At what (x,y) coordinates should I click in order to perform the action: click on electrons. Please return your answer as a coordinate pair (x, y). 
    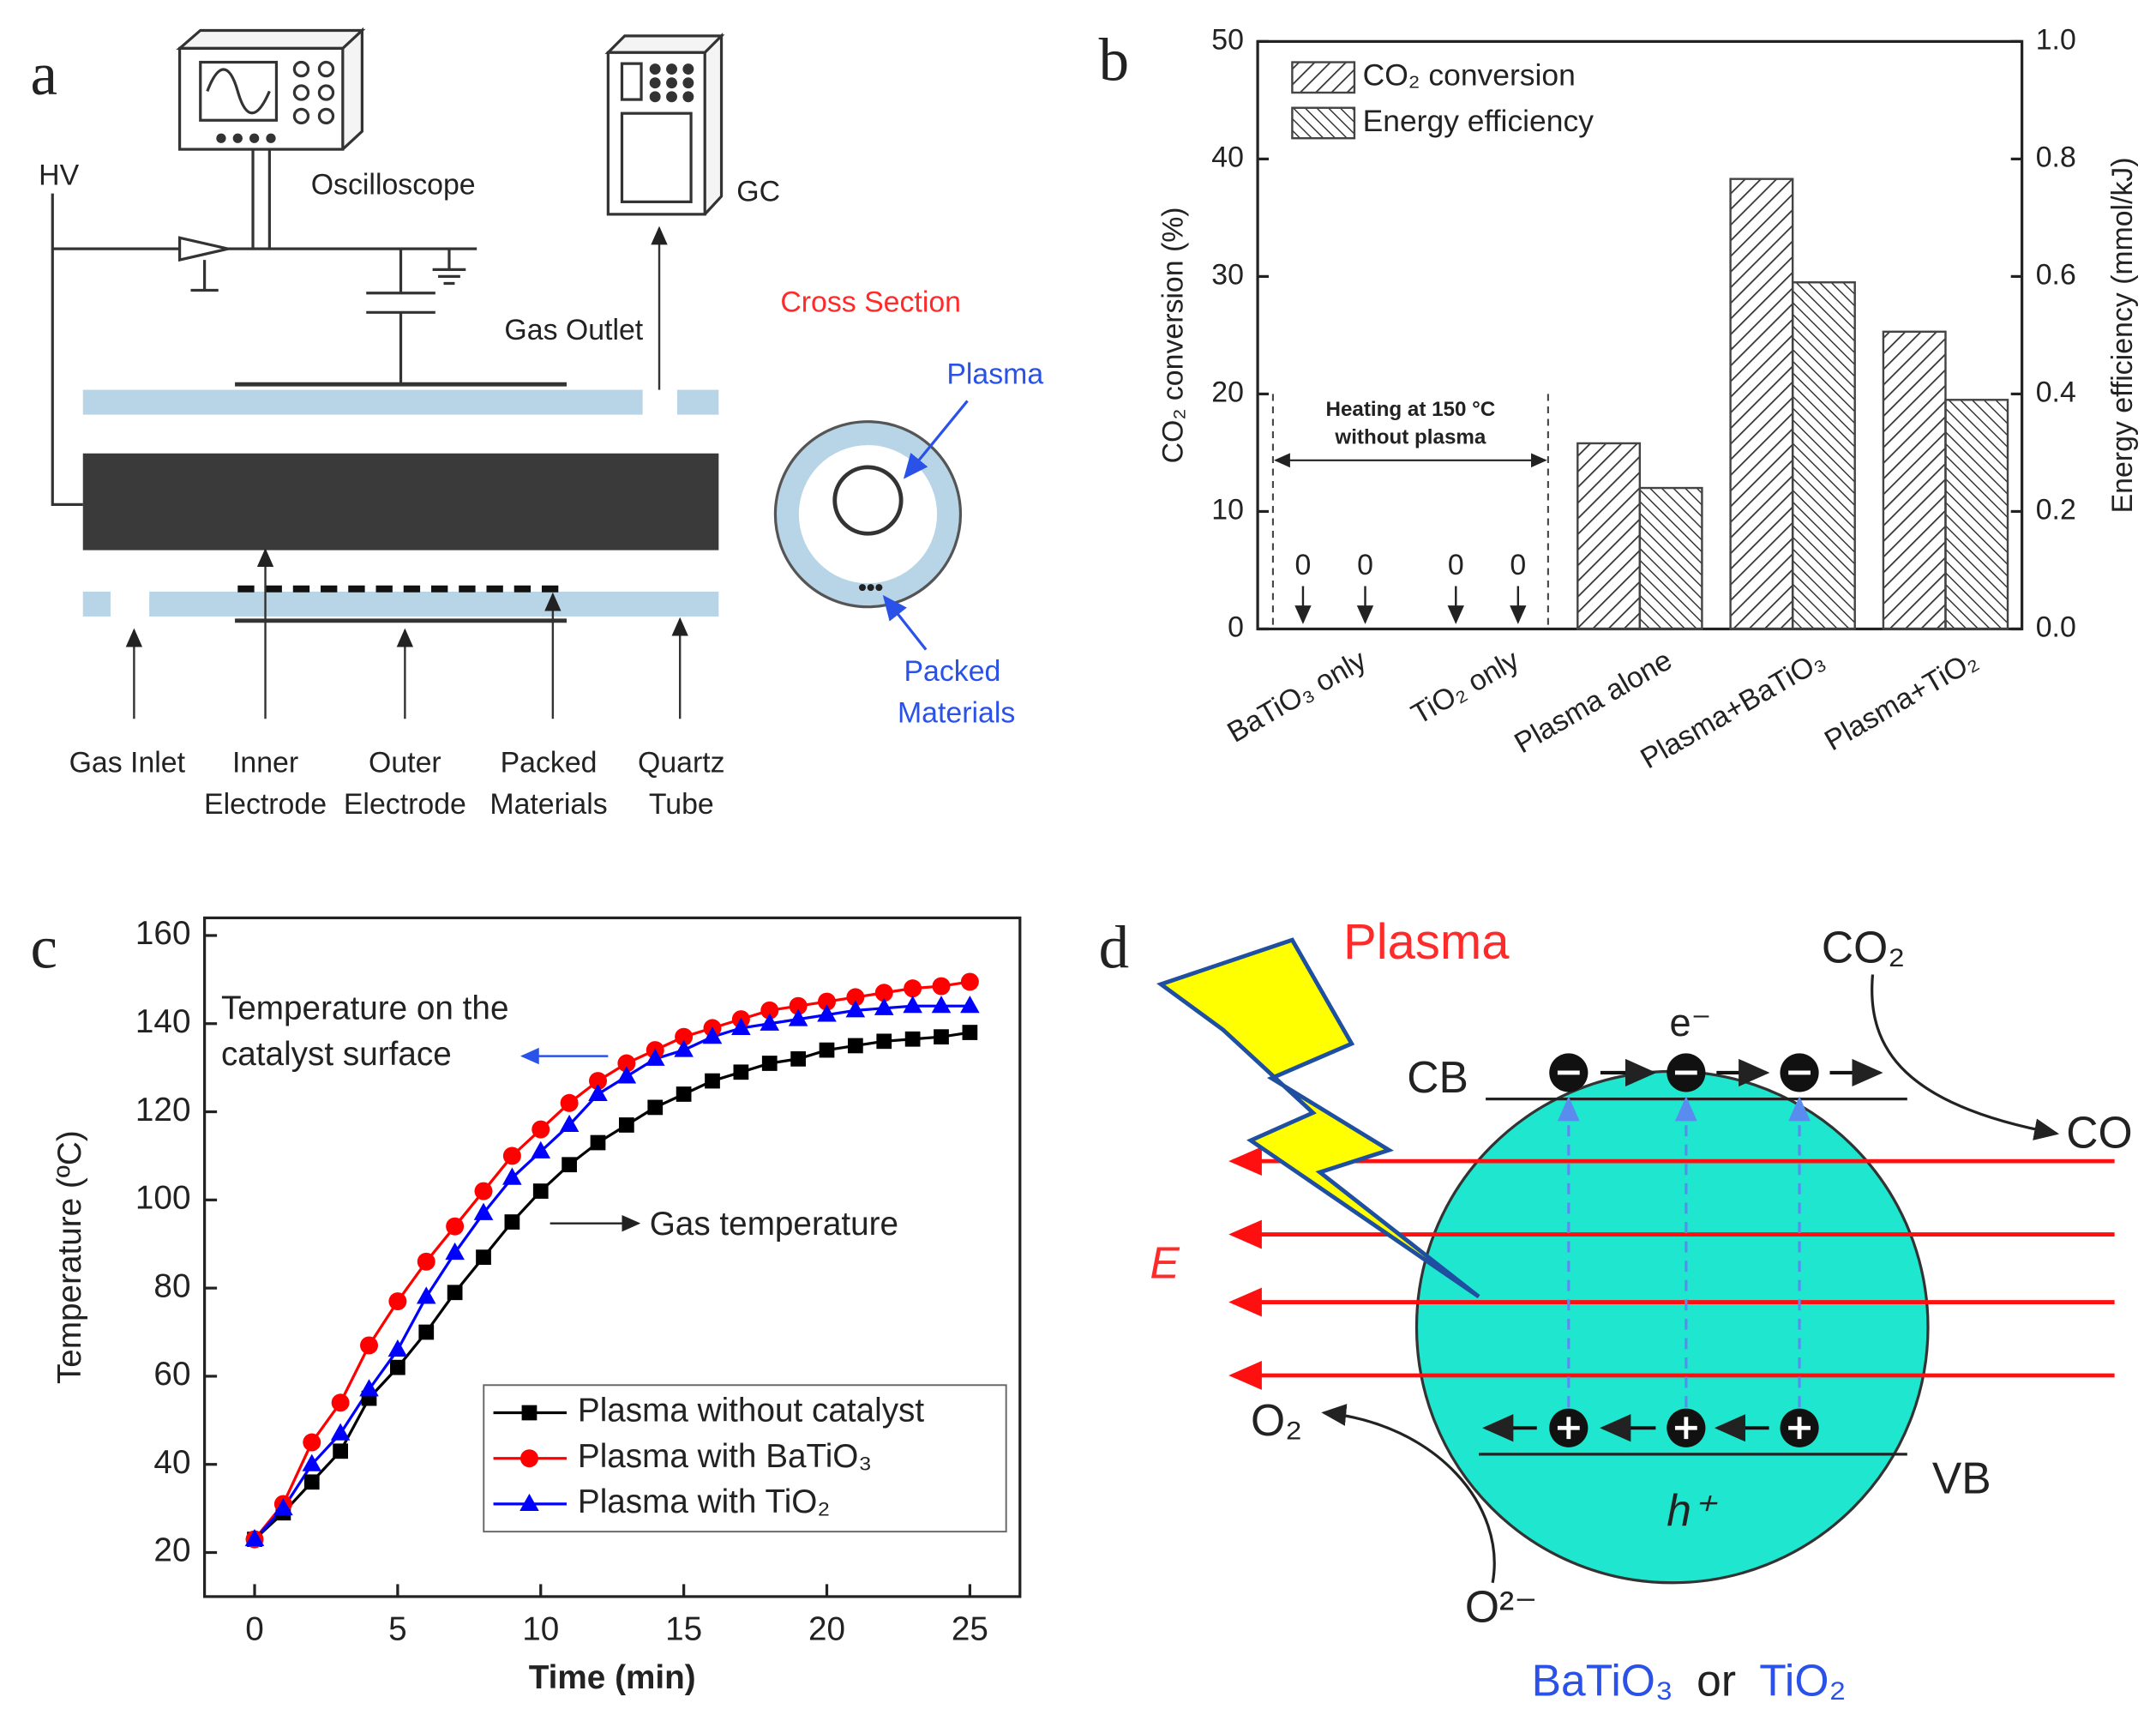
    Looking at the image, I should click on (1684, 1072).